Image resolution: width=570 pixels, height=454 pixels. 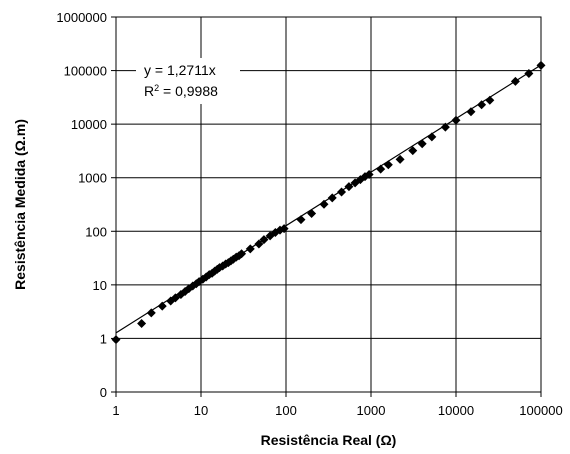 I want to click on x-tick-label: 10000, so click(x=456, y=410).